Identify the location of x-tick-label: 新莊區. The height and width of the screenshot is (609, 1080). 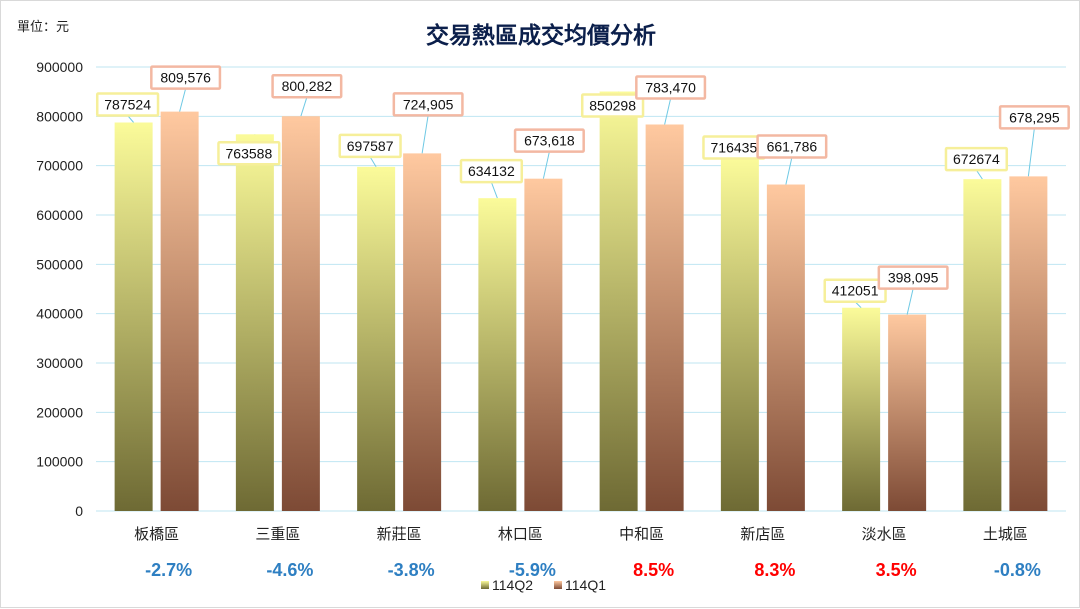
(399, 534).